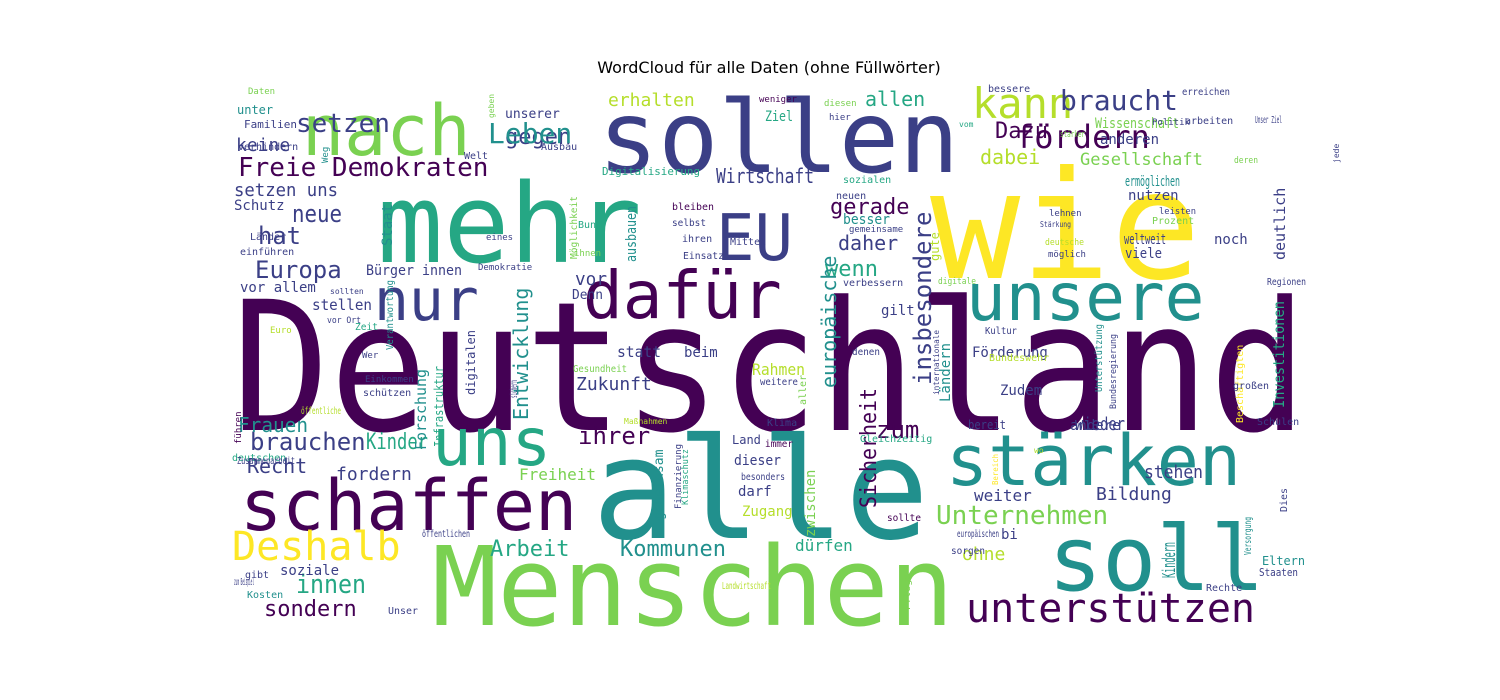 This screenshot has width=1500, height=700. Describe the element at coordinates (1143, 254) in the screenshot. I see `word-viele: viele` at that location.